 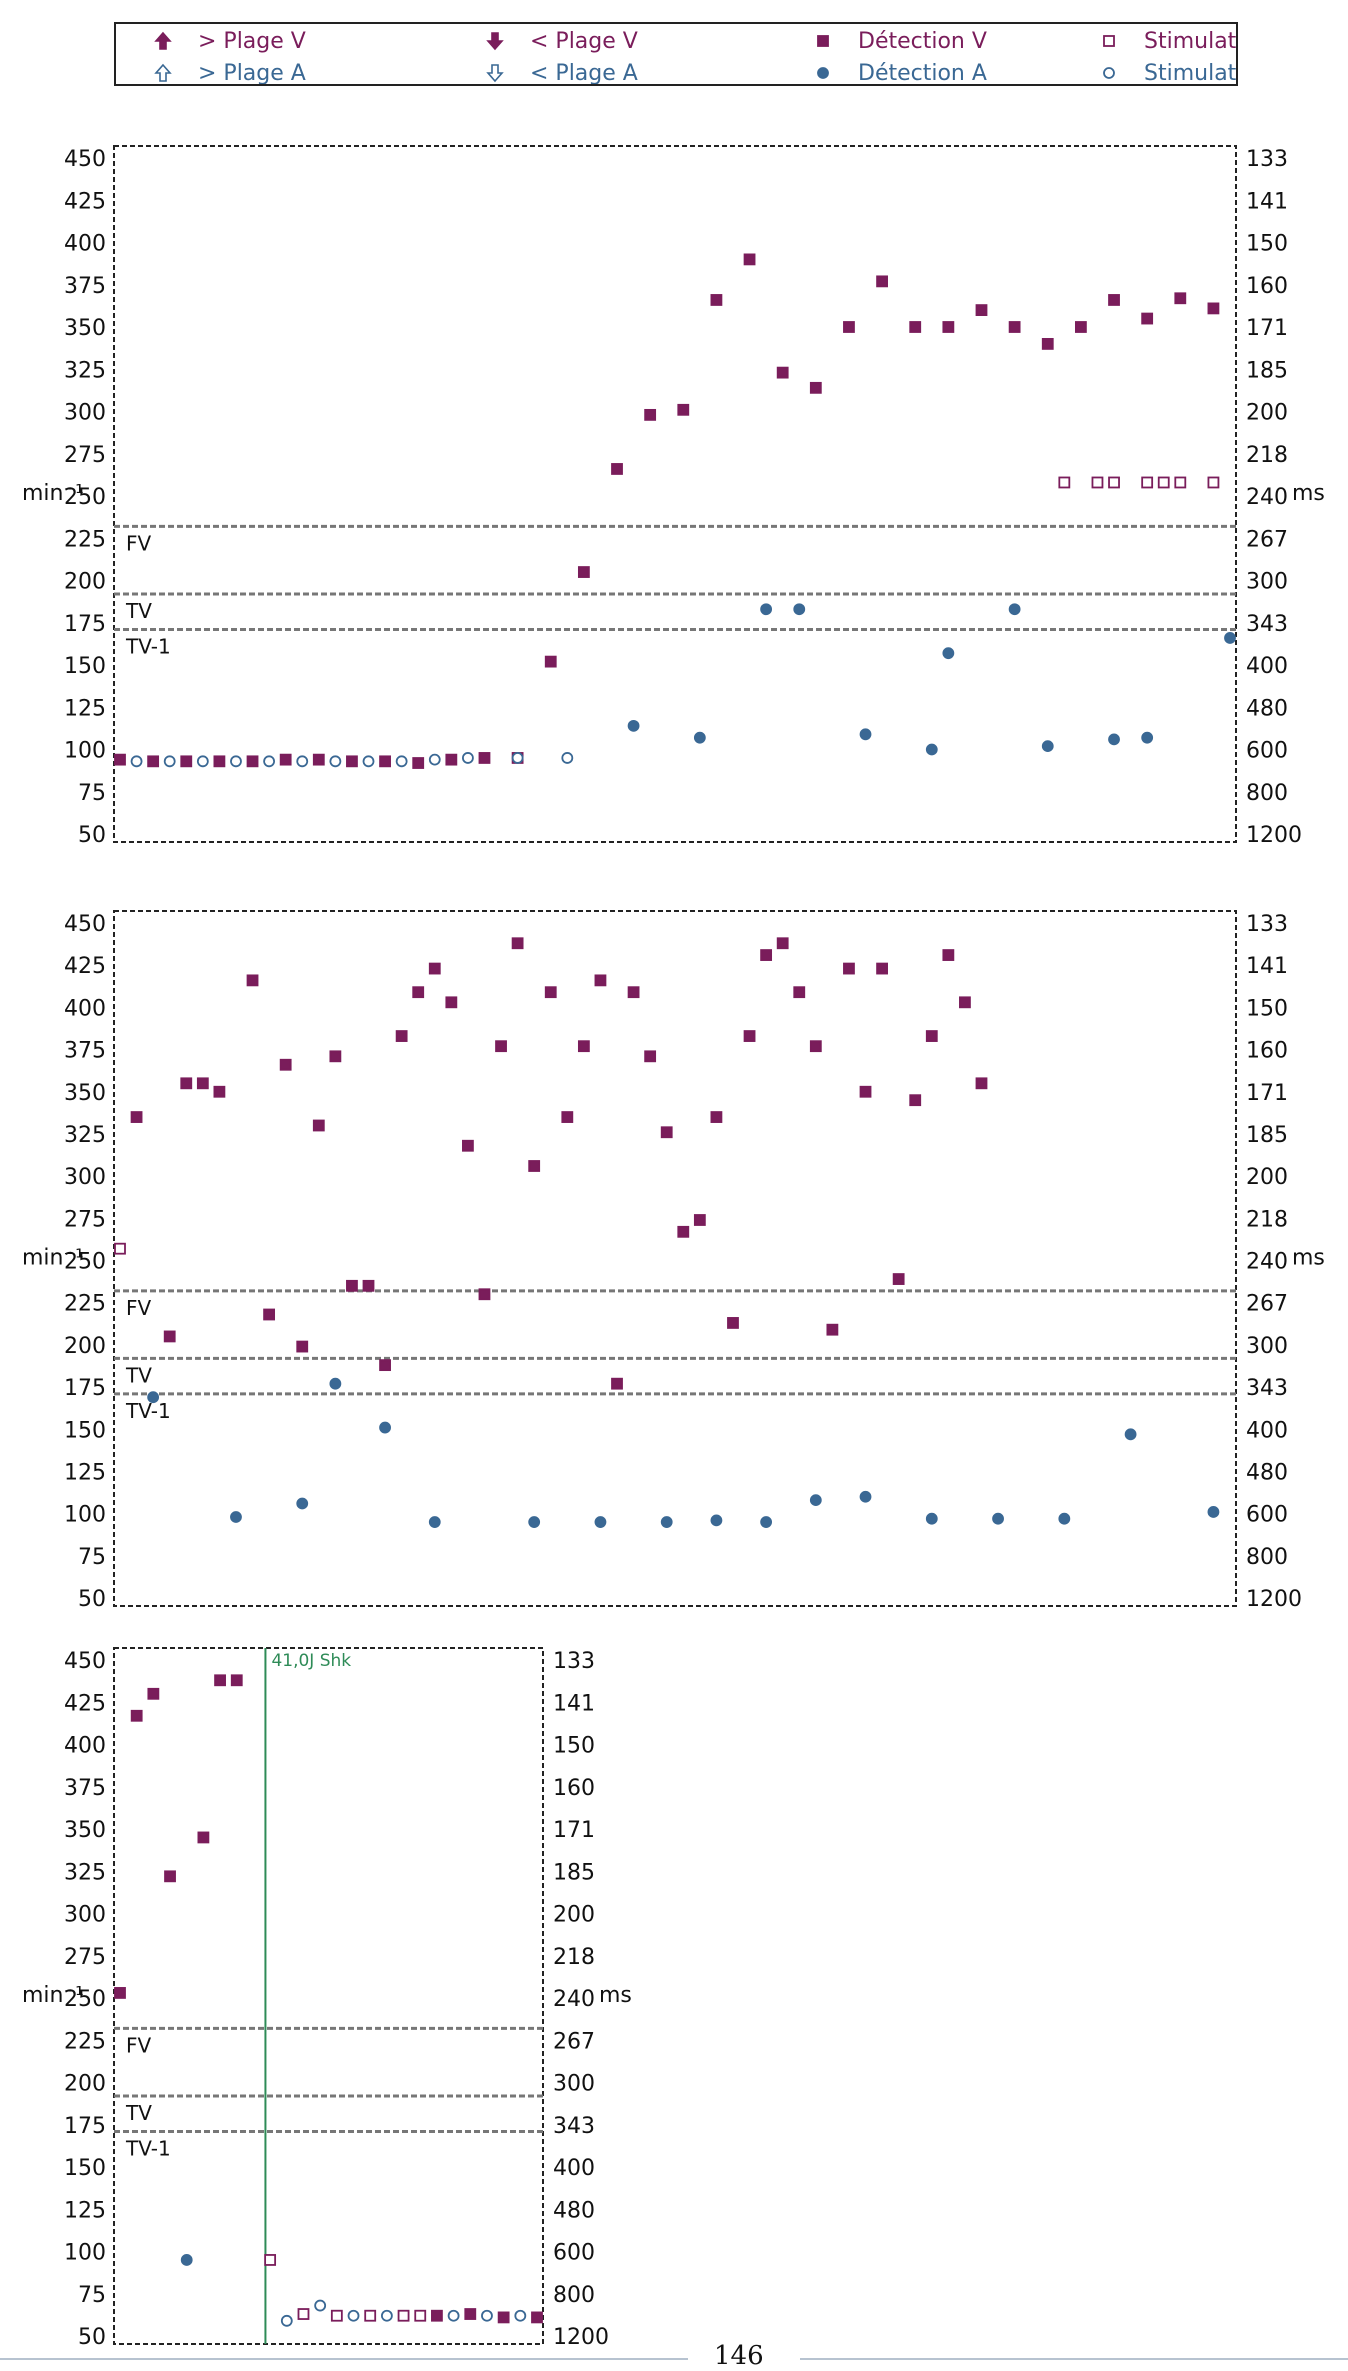 I want to click on legend-label: Détection V, so click(x=922, y=41).